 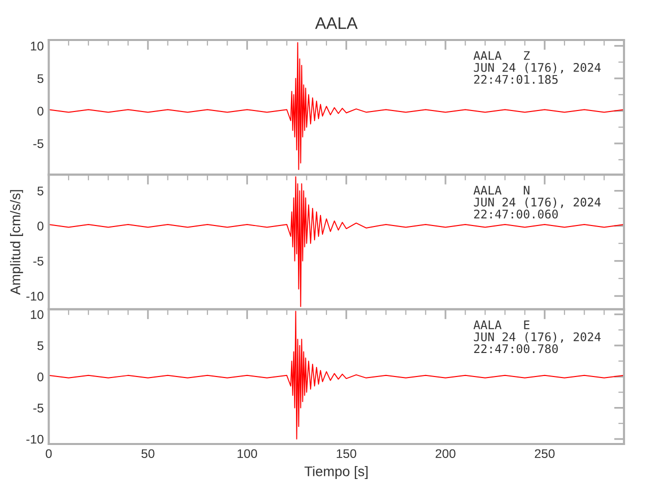 What do you see at coordinates (248, 453) in the screenshot?
I see `x-tick-label: 100` at bounding box center [248, 453].